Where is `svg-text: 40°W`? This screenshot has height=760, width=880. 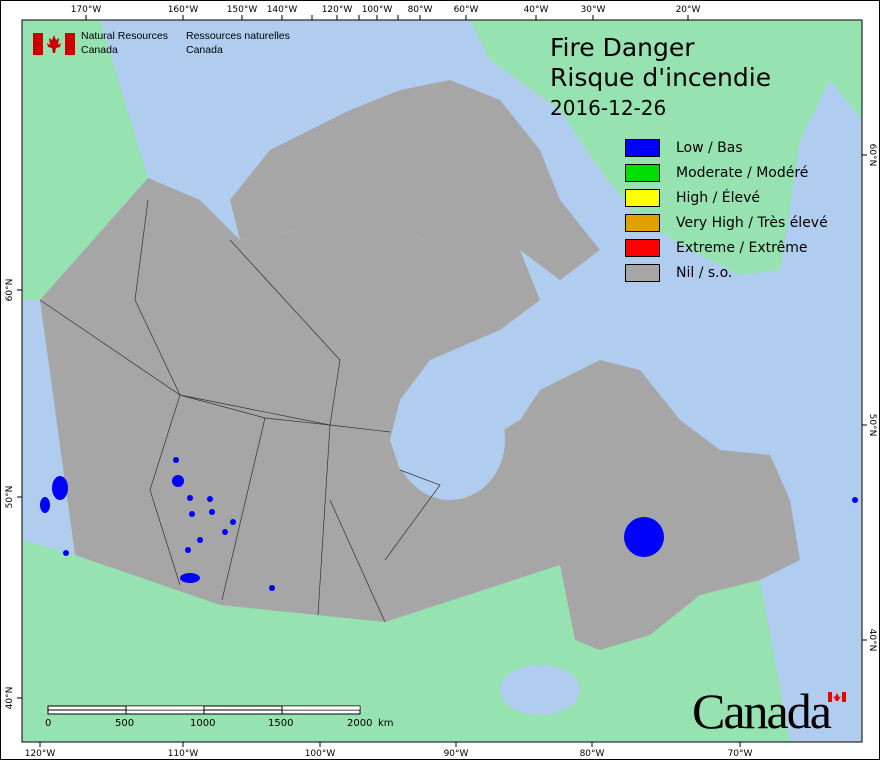 svg-text: 40°W is located at coordinates (536, 10).